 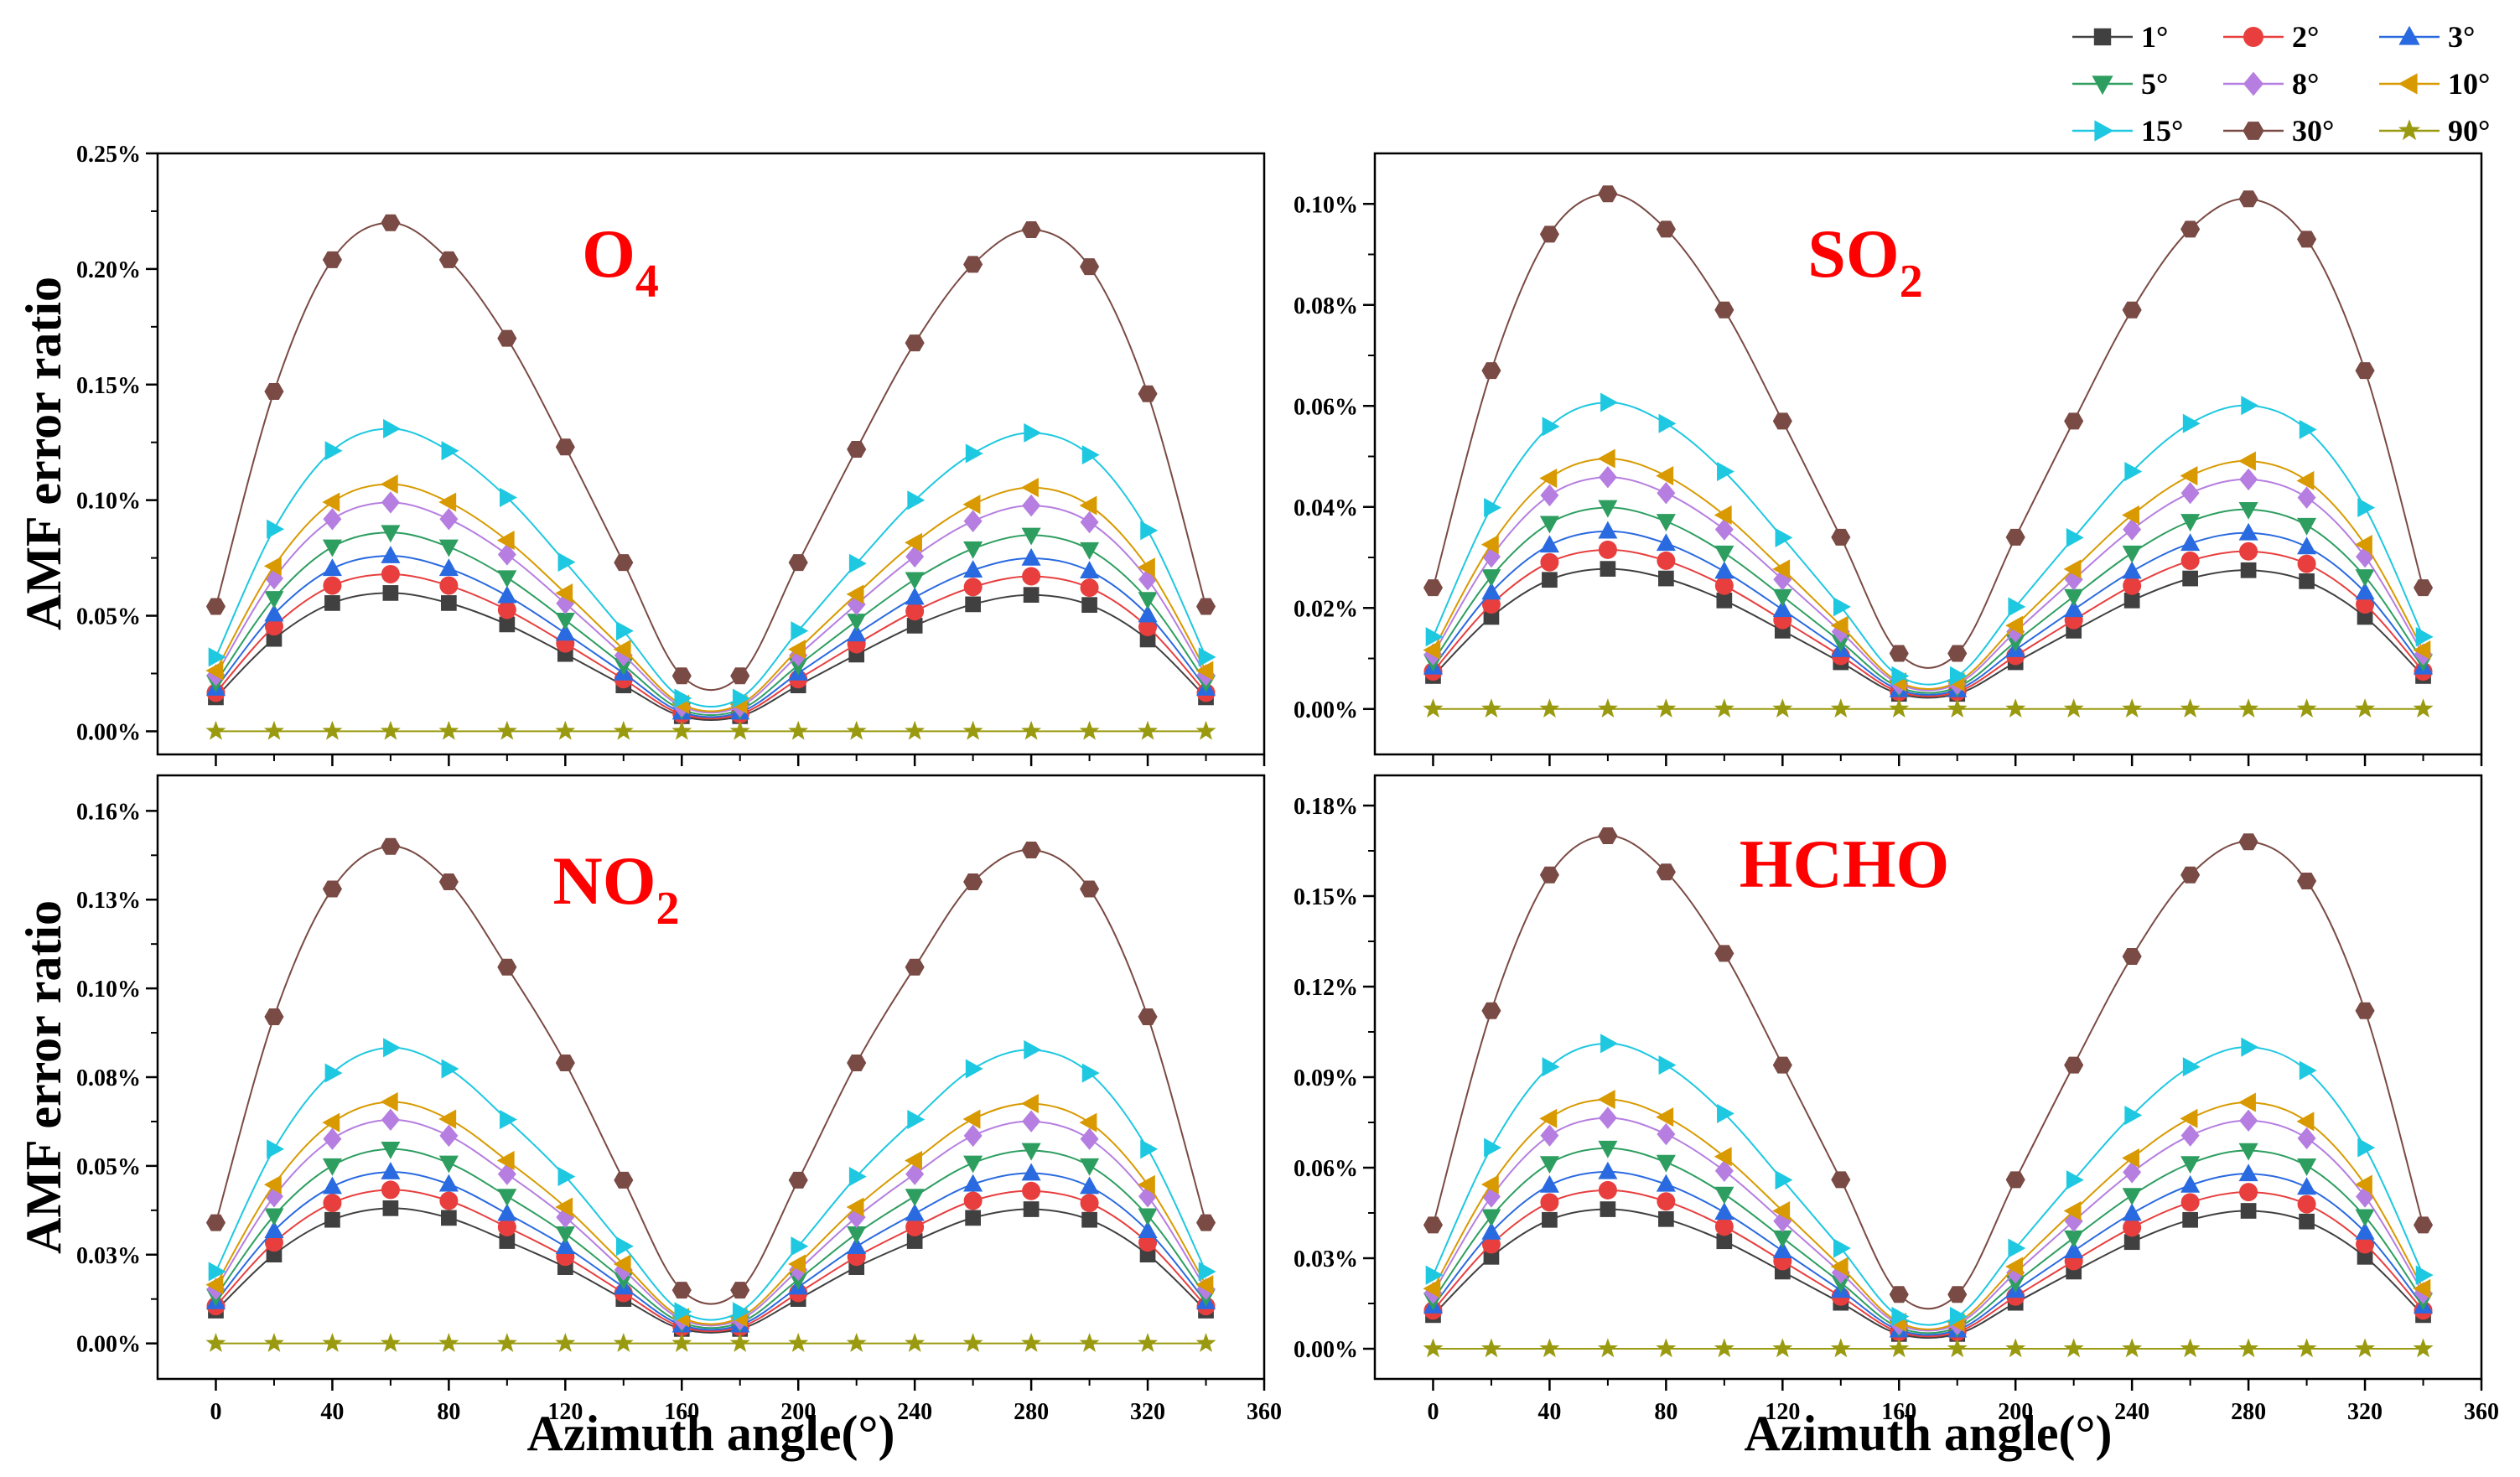 What do you see at coordinates (2271, 37) in the screenshot?
I see `legend-entry-2deg: 2°` at bounding box center [2271, 37].